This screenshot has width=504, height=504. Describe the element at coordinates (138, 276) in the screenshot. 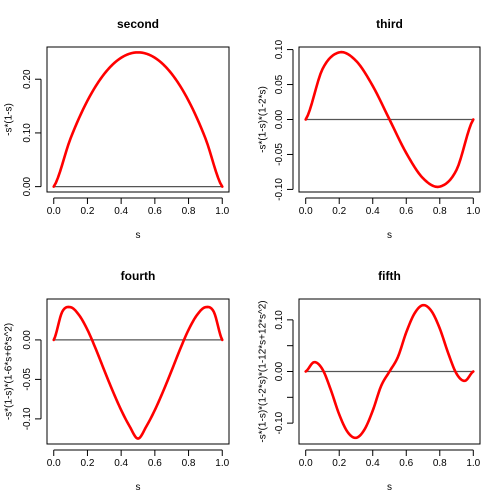

I see `chart-title: fourth` at that location.